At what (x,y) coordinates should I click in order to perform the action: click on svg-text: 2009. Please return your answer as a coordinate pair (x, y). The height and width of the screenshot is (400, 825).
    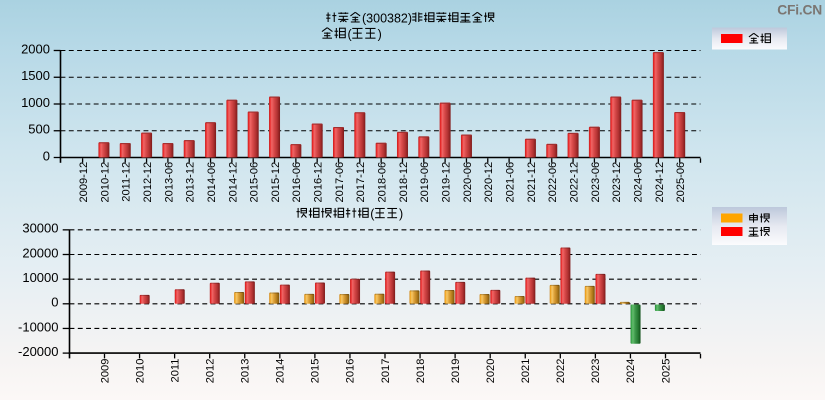
    Looking at the image, I should click on (105, 371).